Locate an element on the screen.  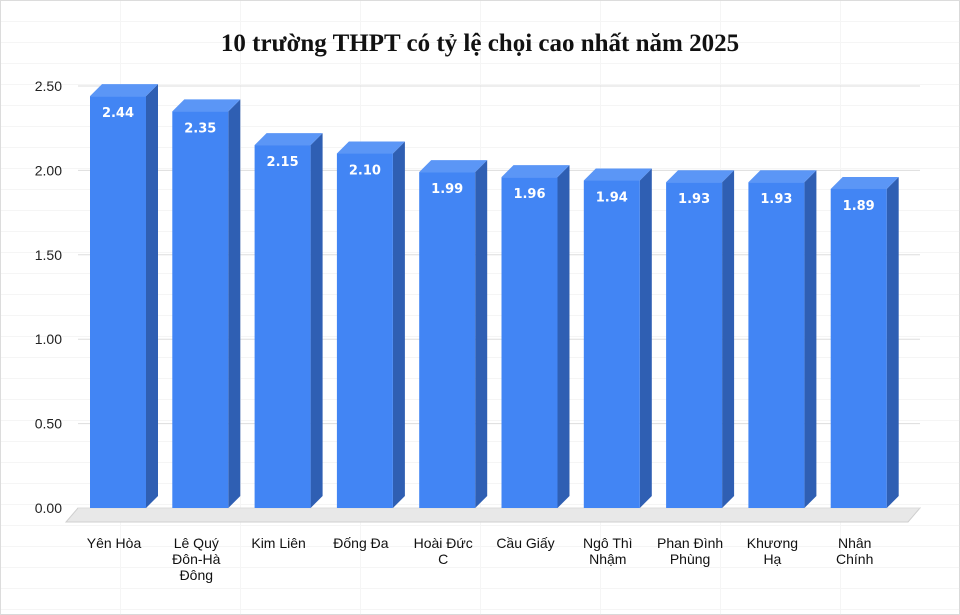
y-tick-label: 2.00 is located at coordinates (48, 170).